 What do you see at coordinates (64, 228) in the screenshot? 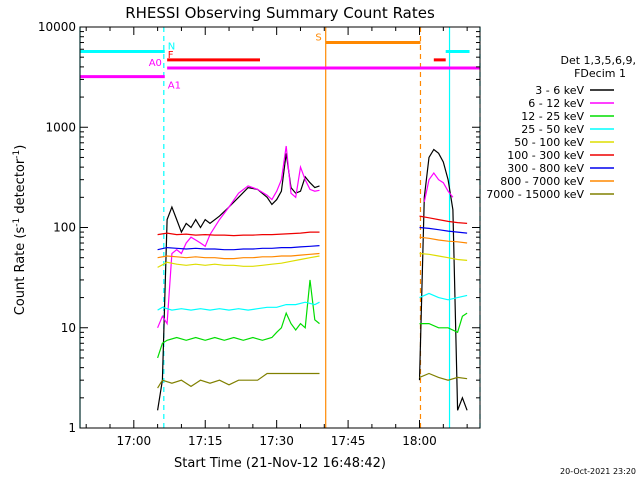
I see `y-tick-label-100: 100` at bounding box center [64, 228].